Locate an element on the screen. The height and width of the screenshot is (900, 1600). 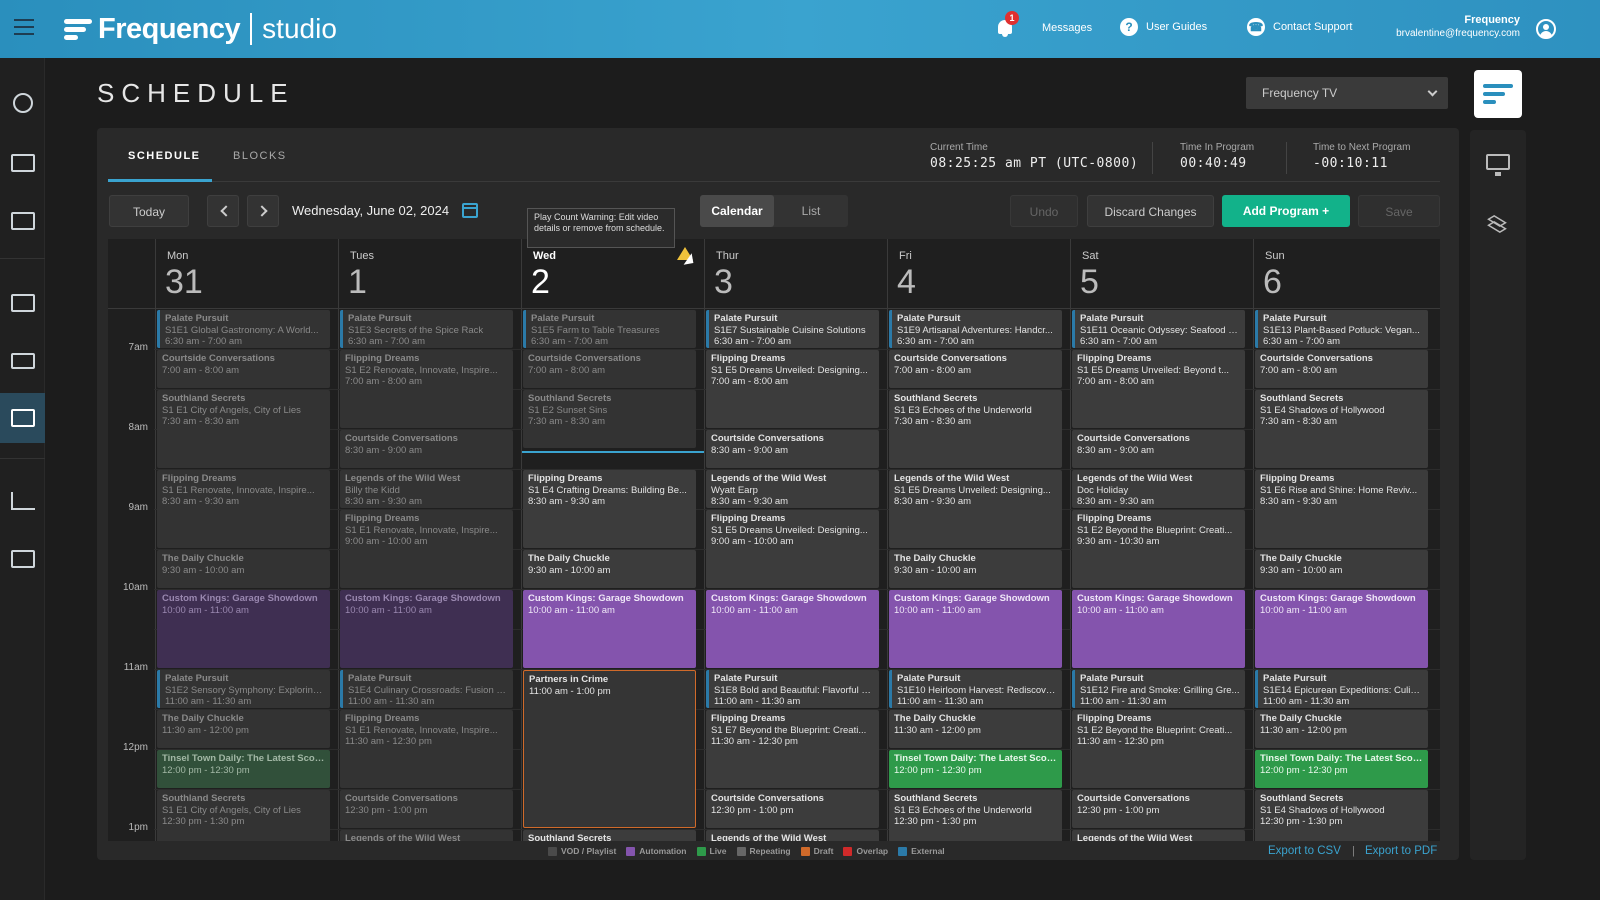
today-button: Today is located at coordinates (149, 211).